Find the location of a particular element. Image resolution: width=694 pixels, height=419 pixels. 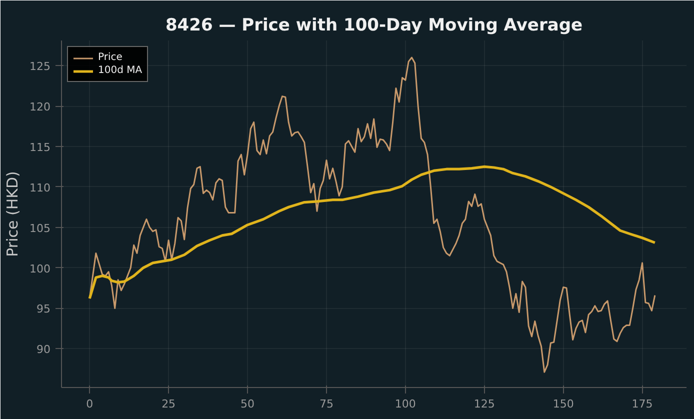

y-tick-label: 125 is located at coordinates (40, 67).